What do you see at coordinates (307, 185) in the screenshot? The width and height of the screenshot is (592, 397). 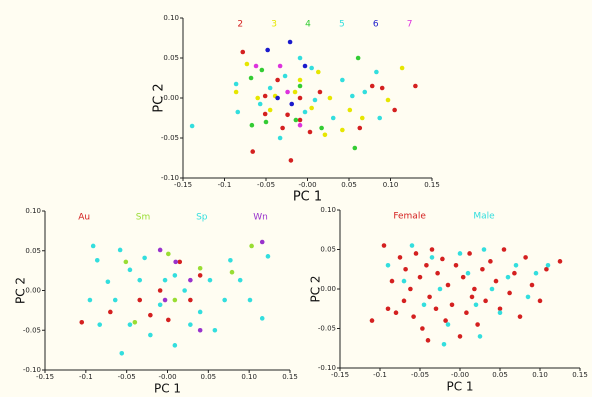 I see `x-tick-label: -0.00` at bounding box center [307, 185].